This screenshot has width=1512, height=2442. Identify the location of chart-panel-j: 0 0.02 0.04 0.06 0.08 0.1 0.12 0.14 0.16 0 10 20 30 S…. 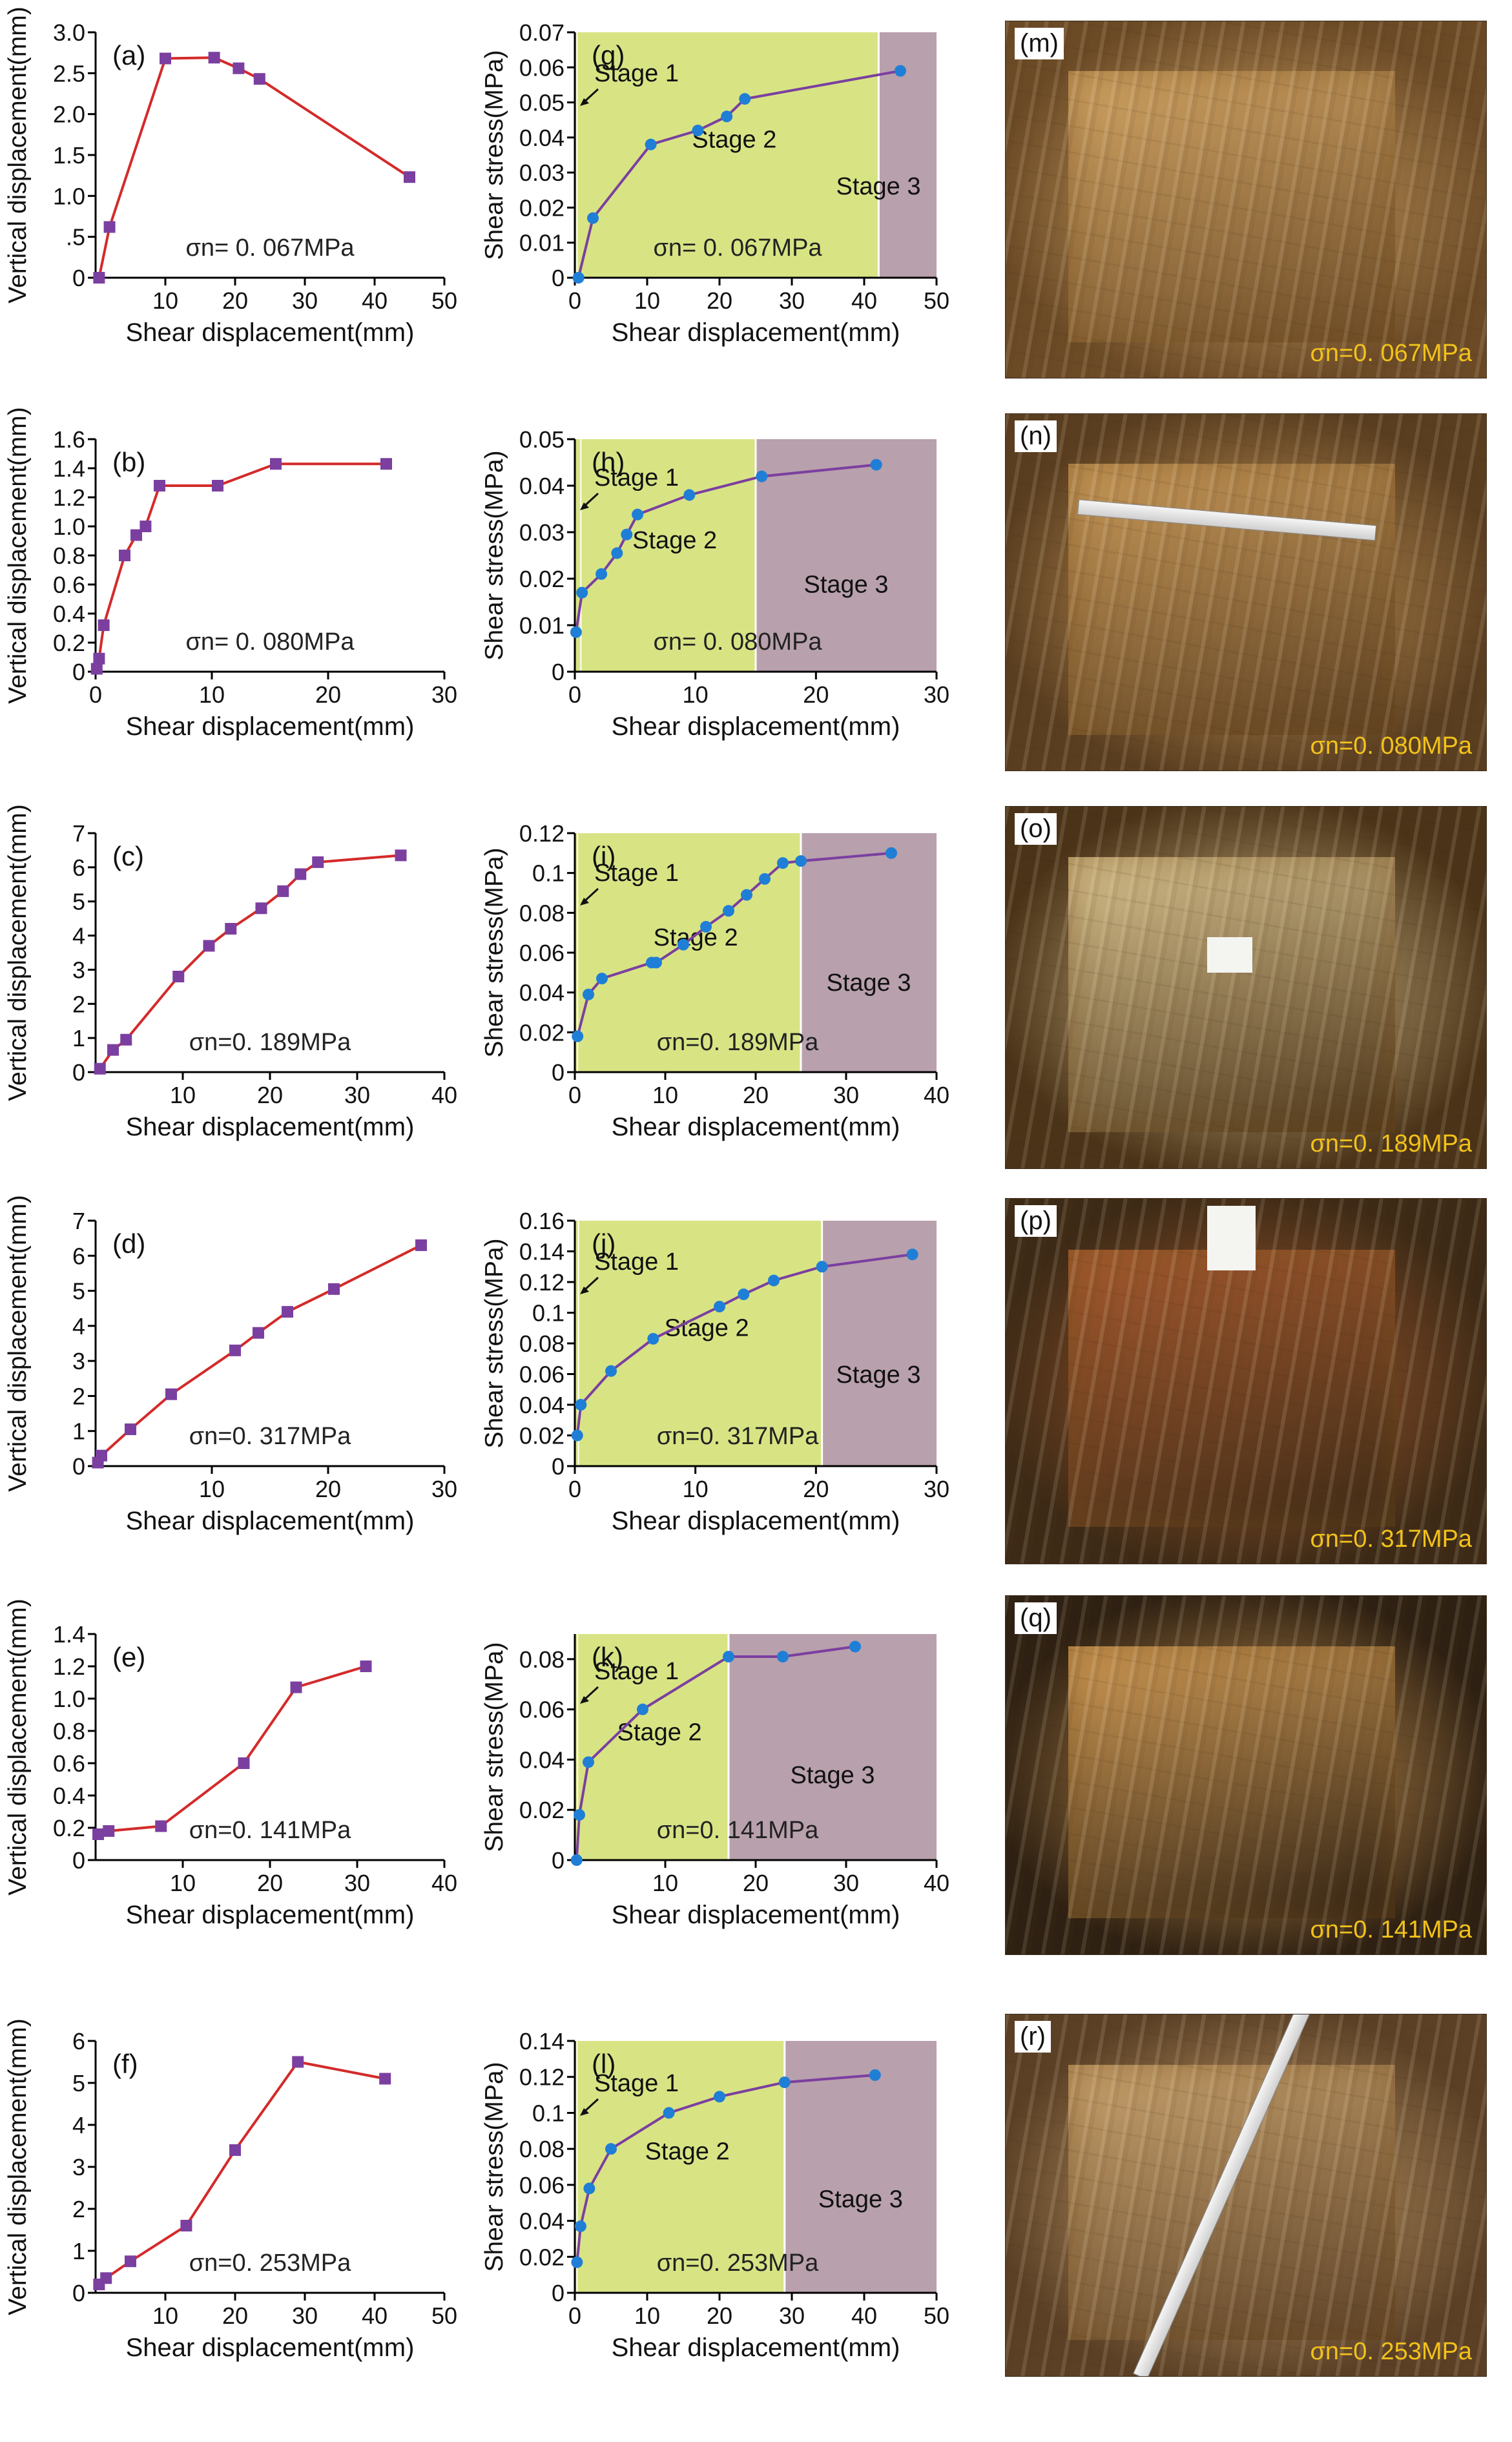
(715, 1371).